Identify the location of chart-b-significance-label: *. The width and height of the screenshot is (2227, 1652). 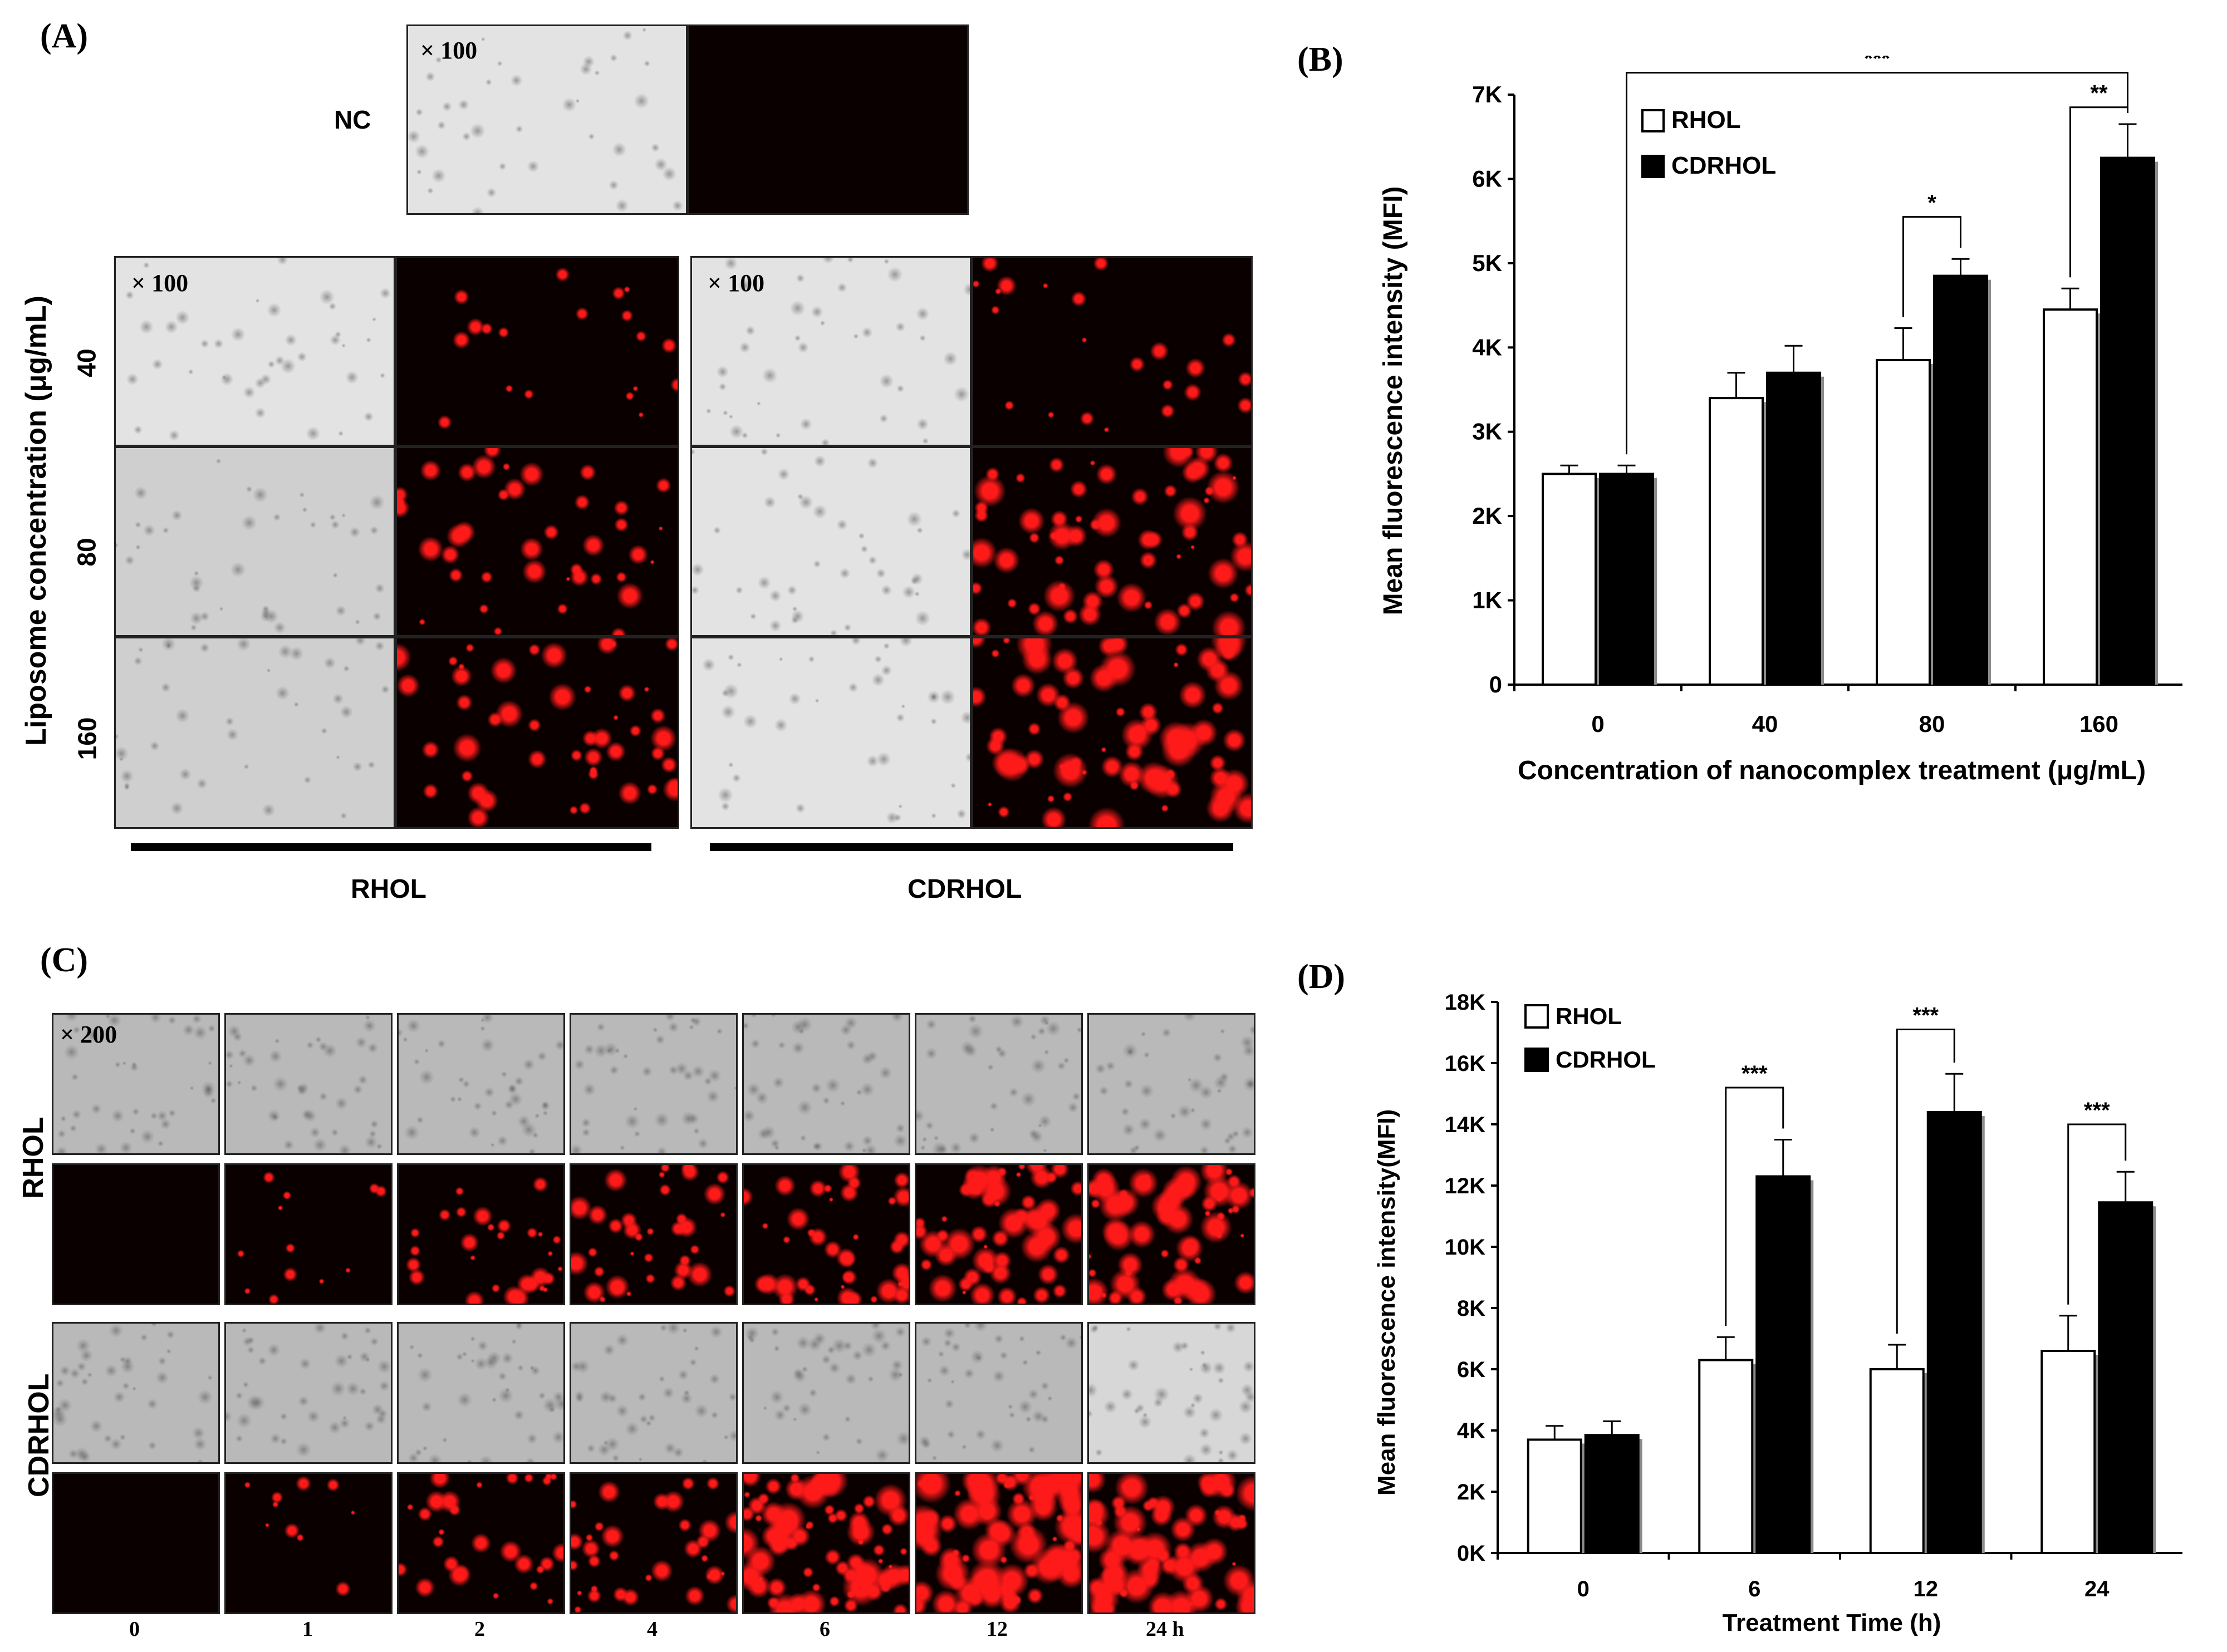
(1931, 203).